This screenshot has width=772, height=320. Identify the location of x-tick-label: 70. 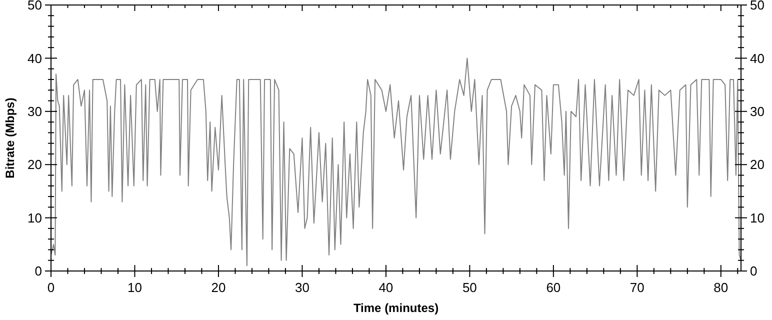
(637, 287).